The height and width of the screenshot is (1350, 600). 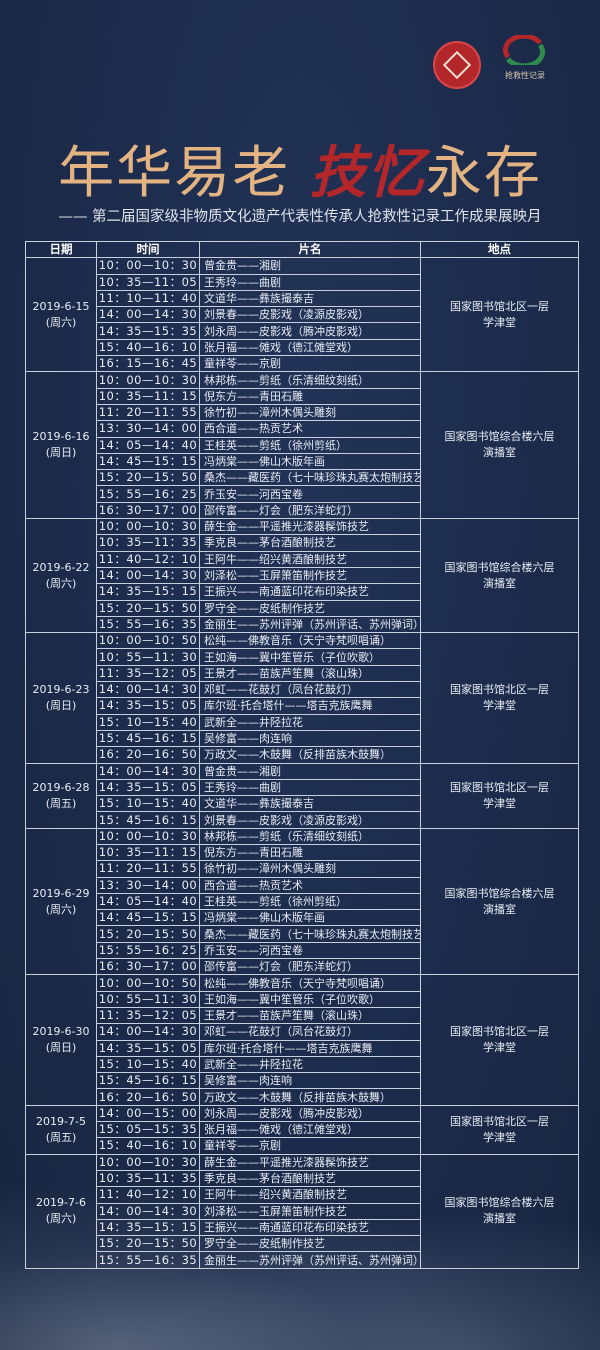 I want to click on time-cell: 14：35—15：05, so click(x=148, y=706).